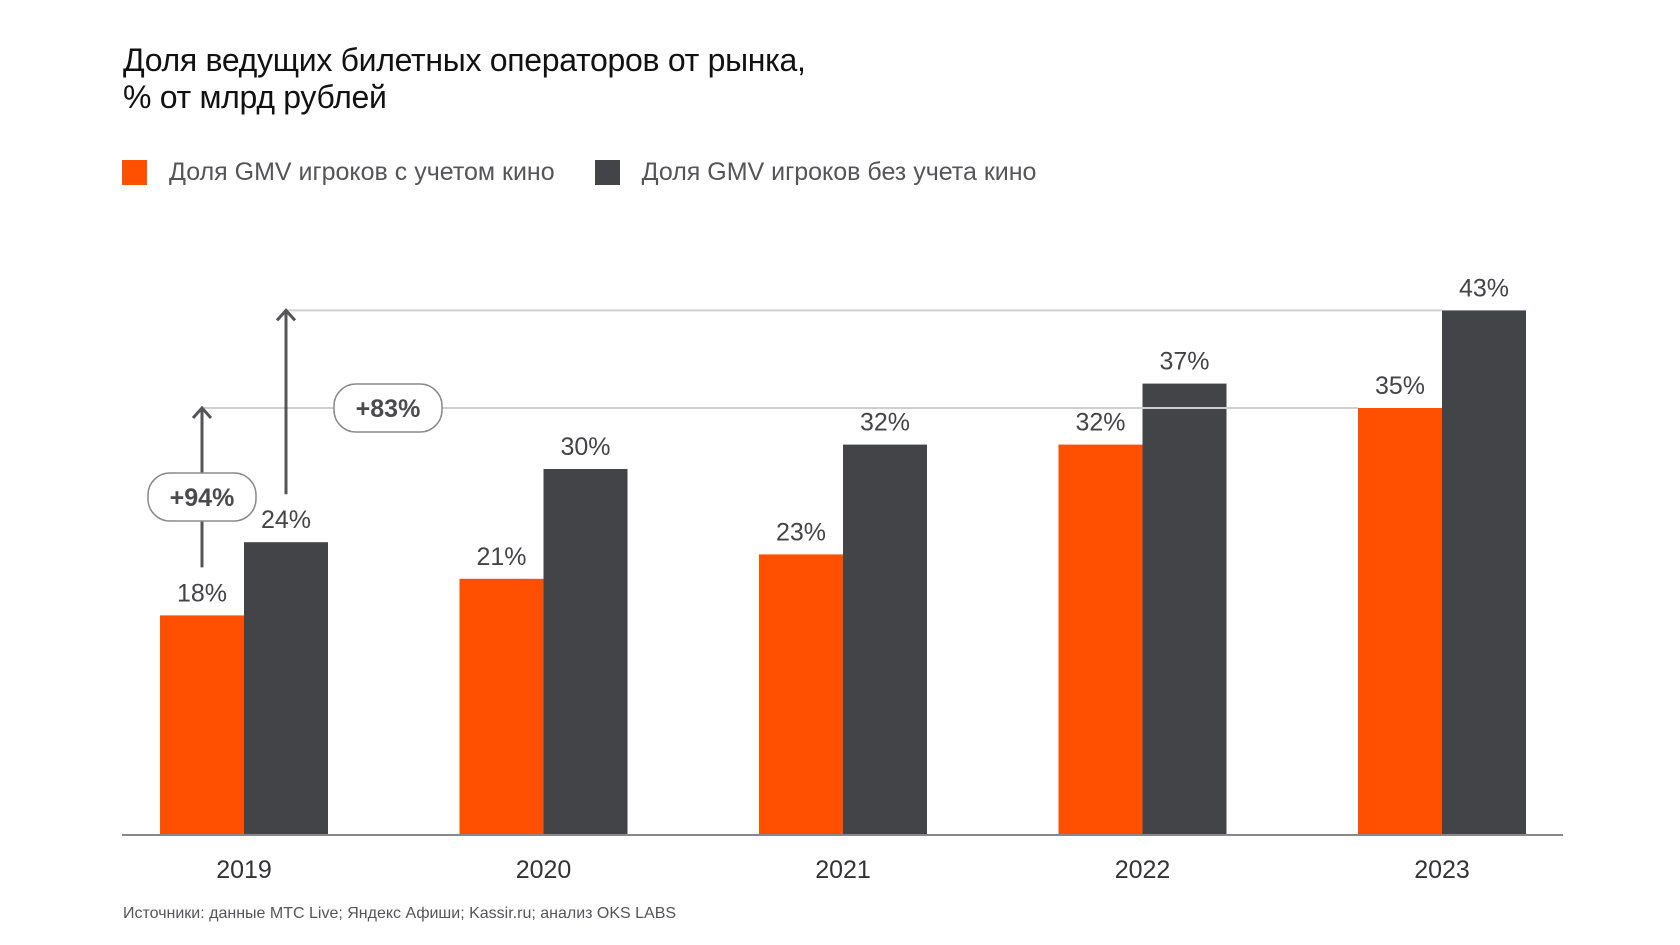 The height and width of the screenshot is (945, 1680). Describe the element at coordinates (1442, 870) in the screenshot. I see `x-tick-label: 2023` at that location.